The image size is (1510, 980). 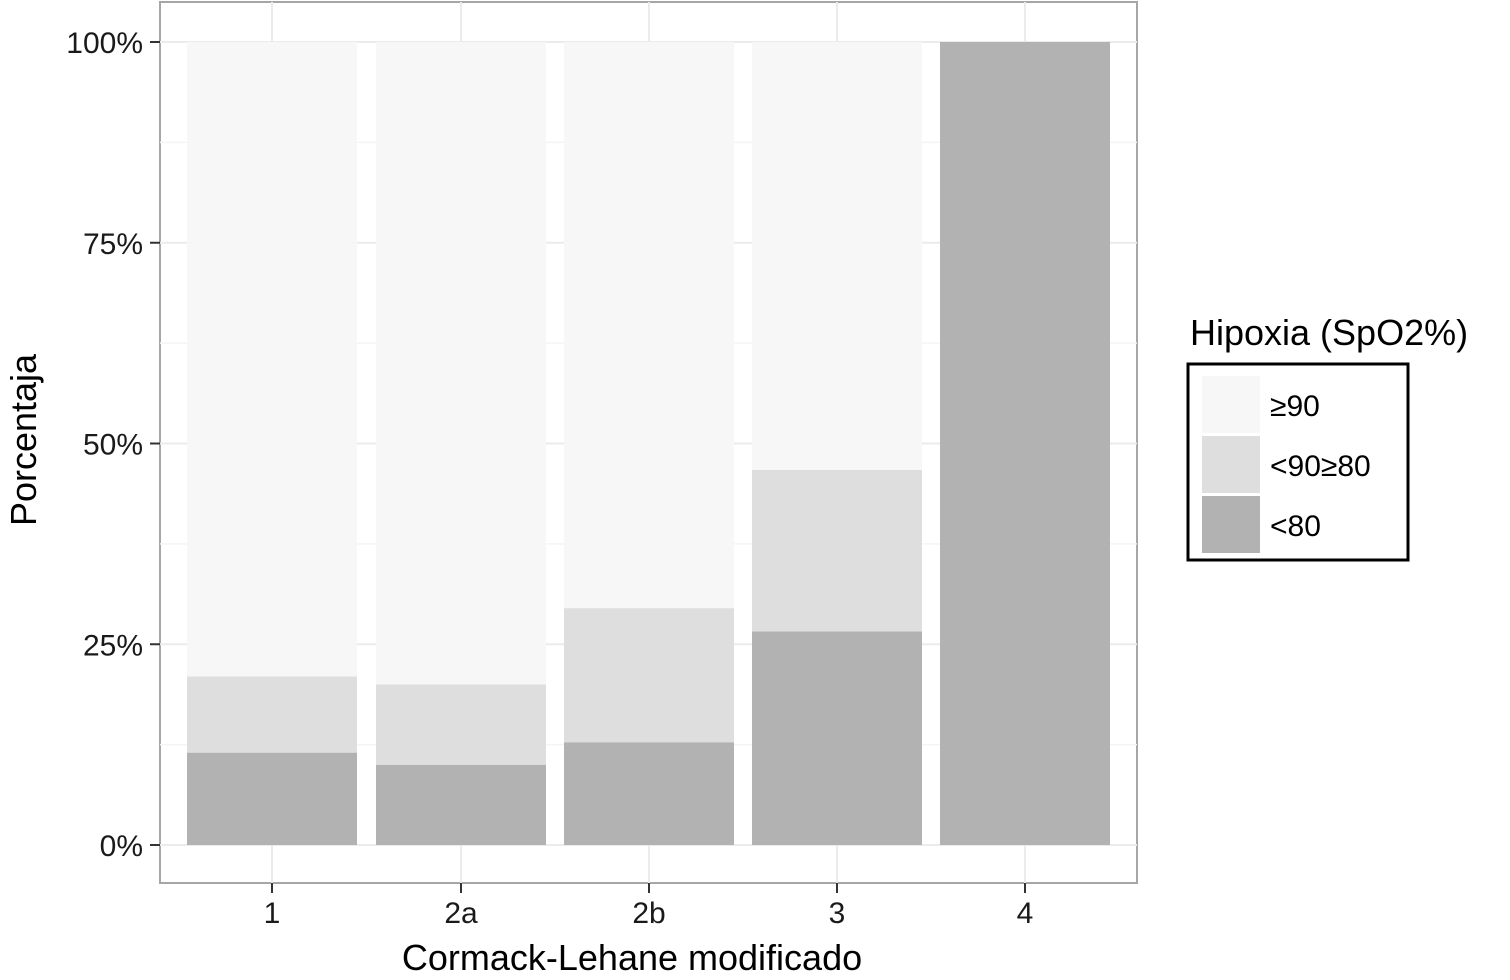 What do you see at coordinates (632, 957) in the screenshot?
I see `x-axis-title: Cormack-Lehane modificado` at bounding box center [632, 957].